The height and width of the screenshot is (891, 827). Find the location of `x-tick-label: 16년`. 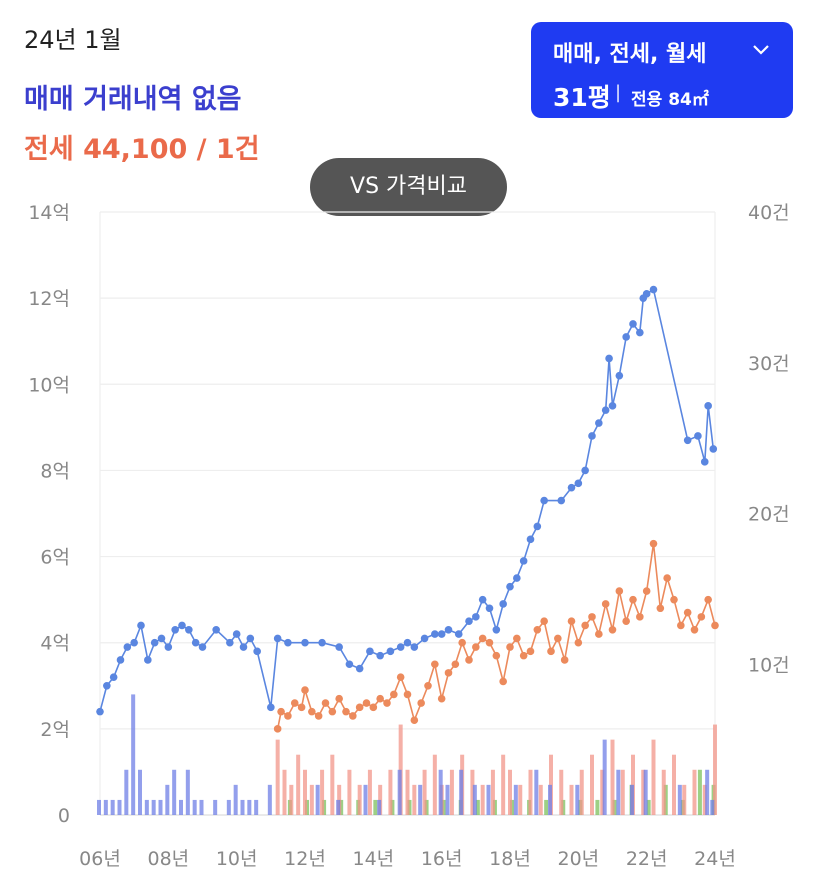

x-tick-label: 16년 is located at coordinates (442, 859).